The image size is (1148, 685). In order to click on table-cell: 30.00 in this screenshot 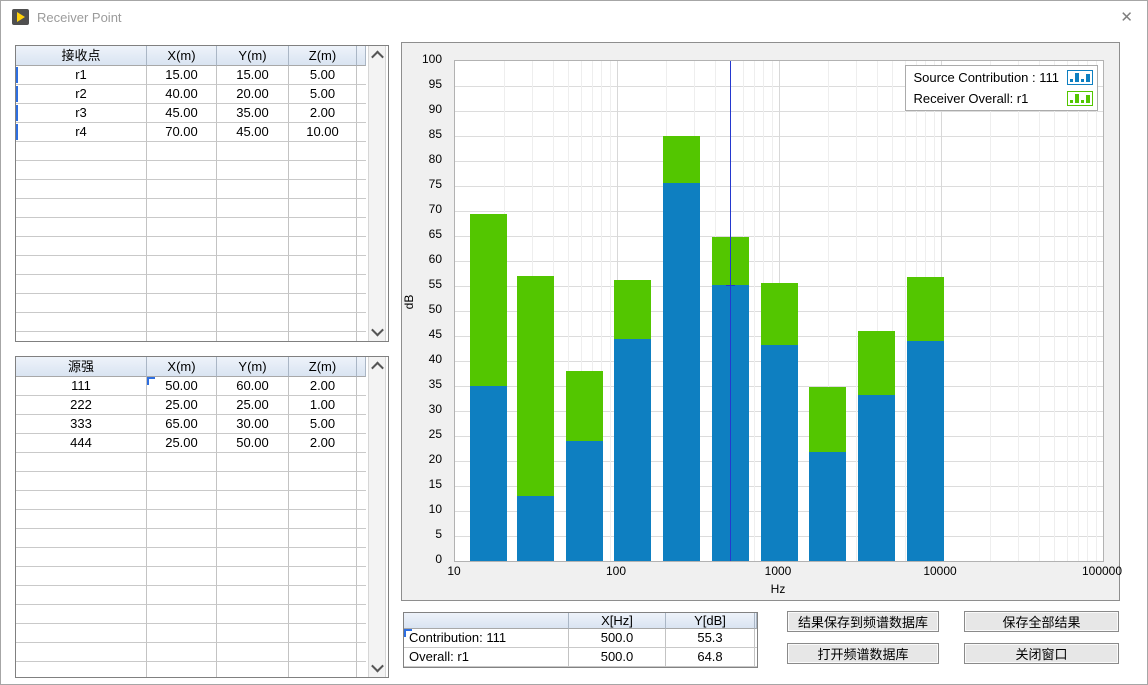, I will do `click(253, 424)`.